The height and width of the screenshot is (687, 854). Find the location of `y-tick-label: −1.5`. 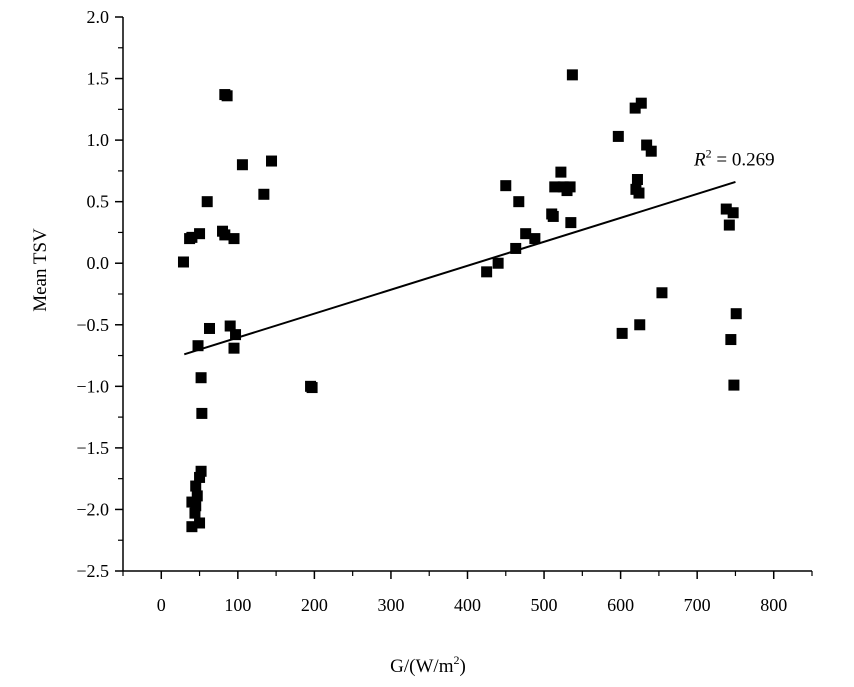

y-tick-label: −1.5 is located at coordinates (92, 448).